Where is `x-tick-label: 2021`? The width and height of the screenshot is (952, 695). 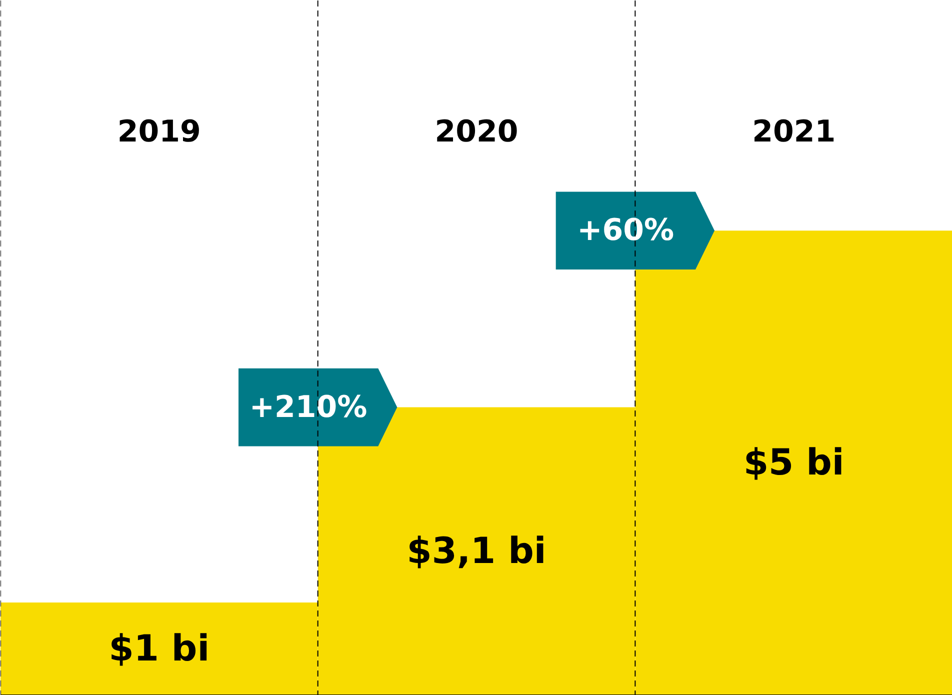 x-tick-label: 2021 is located at coordinates (794, 132).